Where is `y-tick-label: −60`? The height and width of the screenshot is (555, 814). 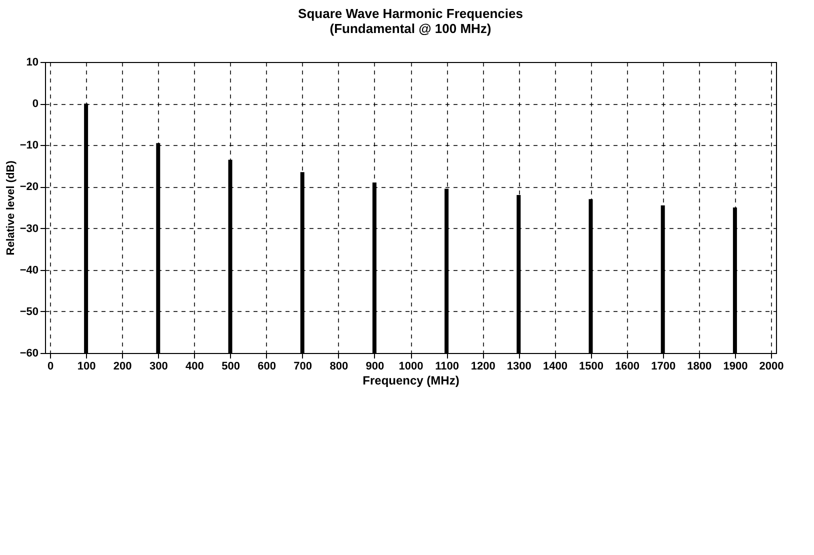
y-tick-label: −60 is located at coordinates (29, 354).